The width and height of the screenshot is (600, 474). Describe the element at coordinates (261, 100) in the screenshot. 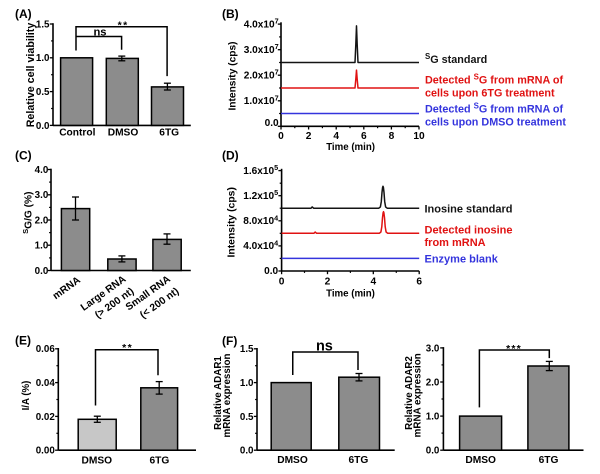

I see `svg-text: 1.0x10⁷` at that location.